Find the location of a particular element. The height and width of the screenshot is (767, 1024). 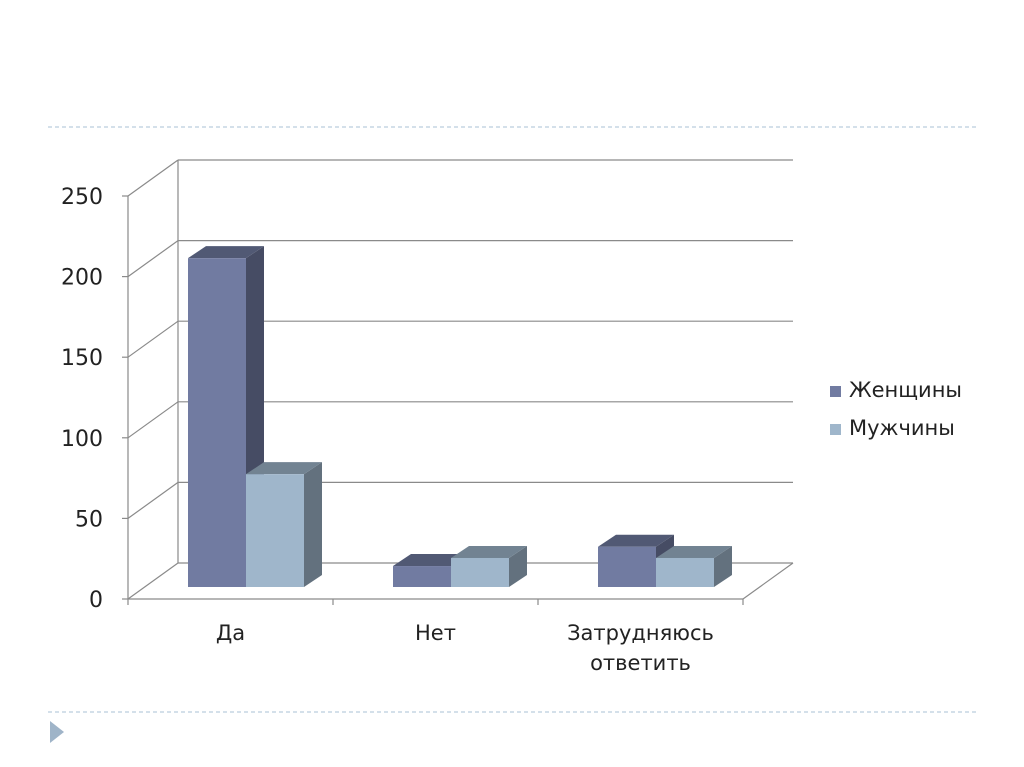

legend-label: Мужчины is located at coordinates (902, 428).